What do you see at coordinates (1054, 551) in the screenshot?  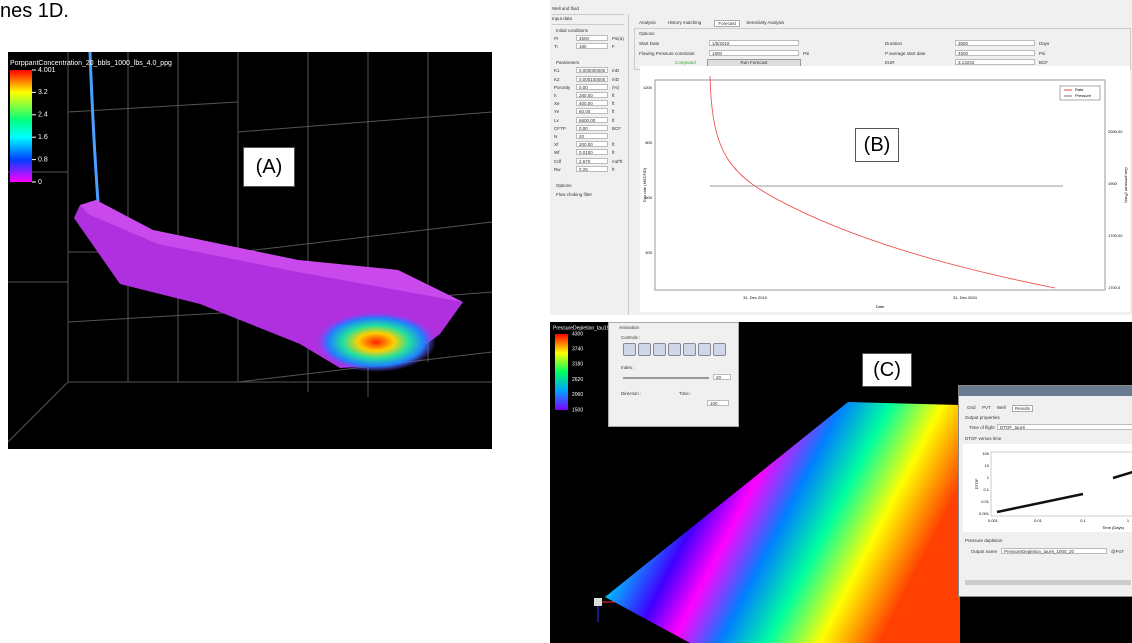 I see `output-field: PressureDepletion_tauHi_1000_20` at bounding box center [1054, 551].